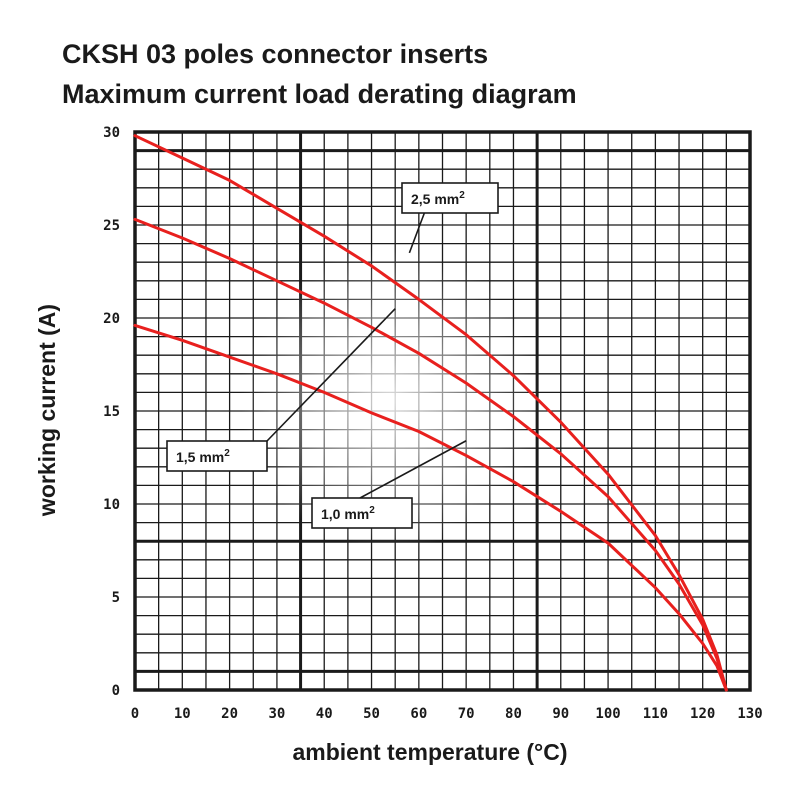  Describe the element at coordinates (345, 514) in the screenshot. I see `label-main: 1,0 mm` at that location.